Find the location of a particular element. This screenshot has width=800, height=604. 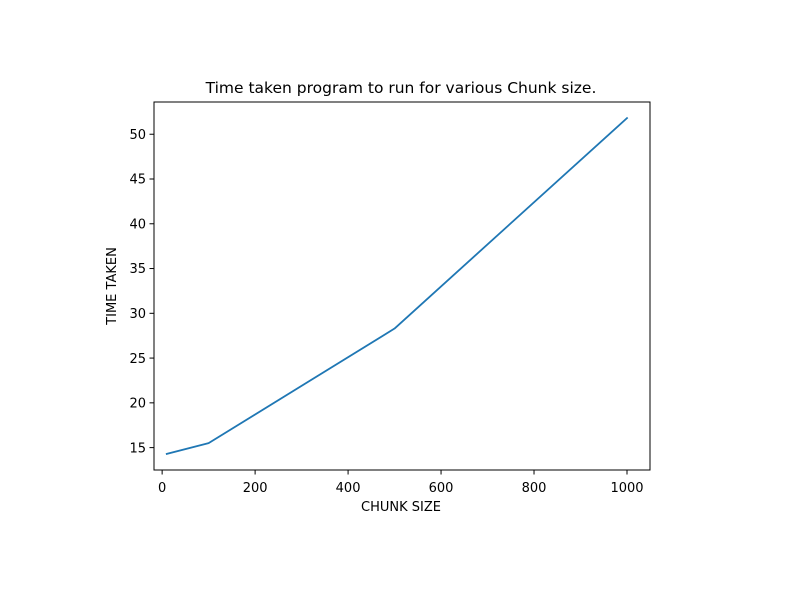

y-tick-label: 45 is located at coordinates (137, 180).